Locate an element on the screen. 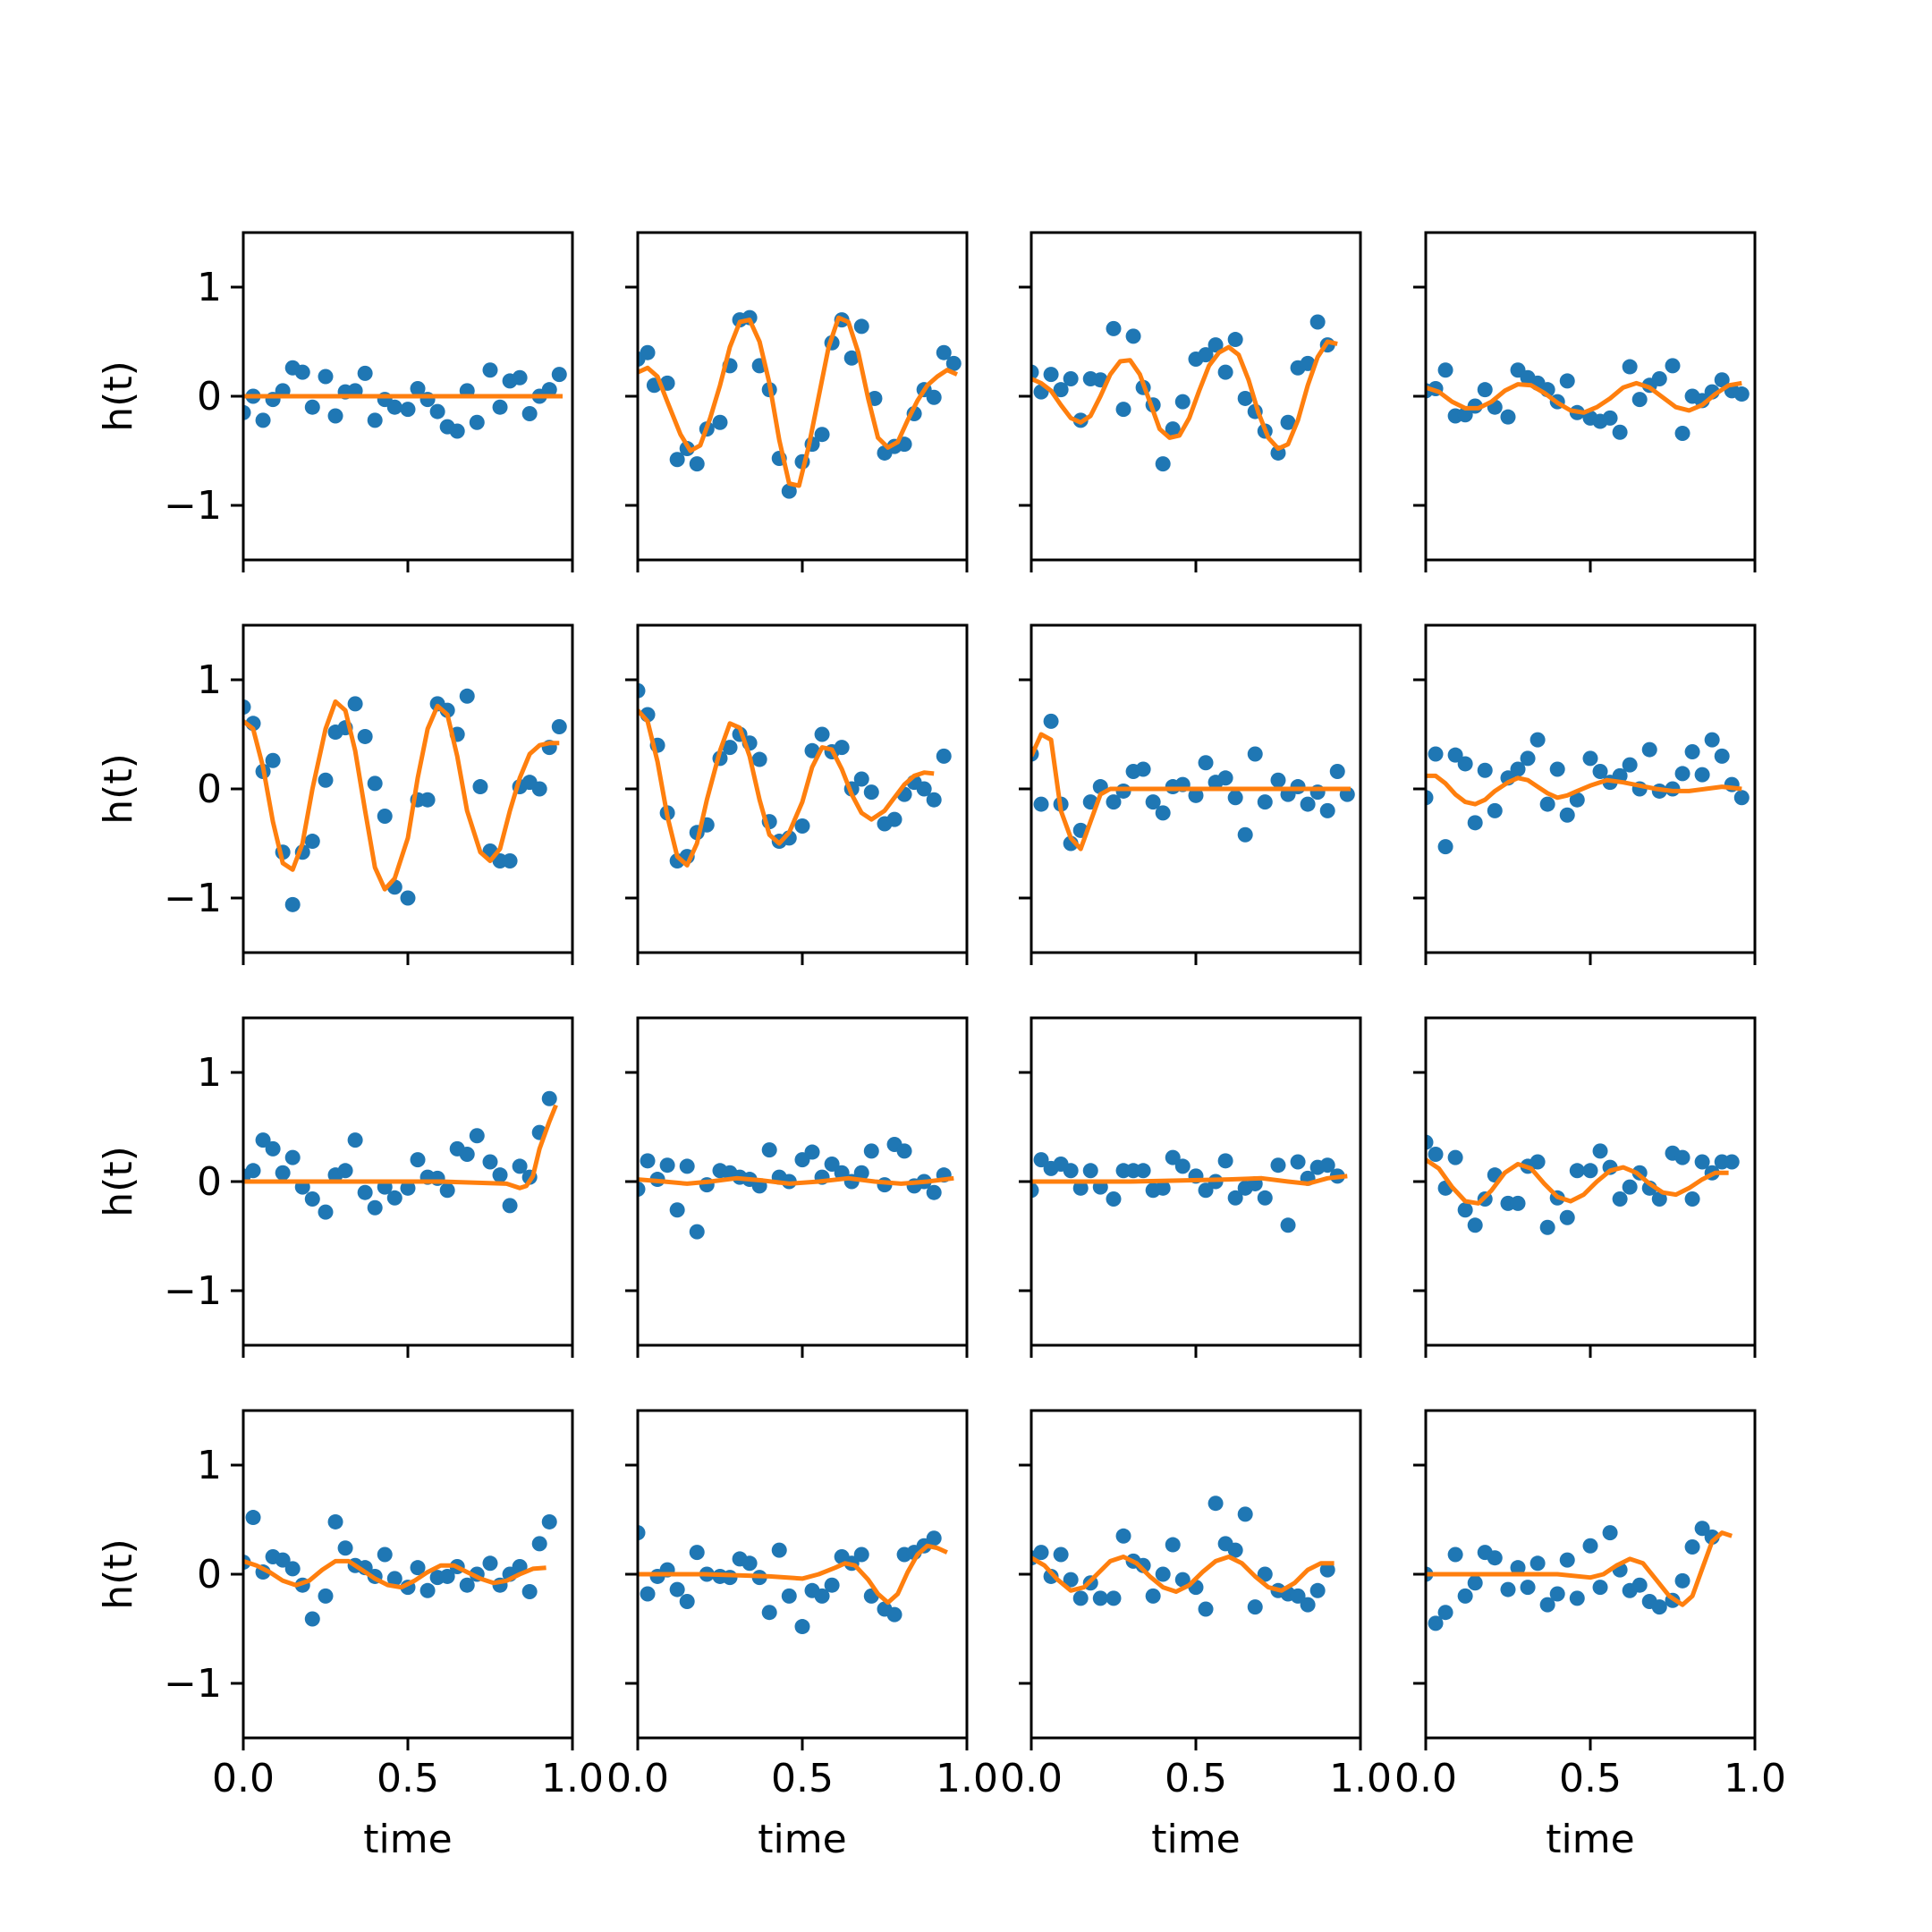 The image size is (1932, 1932). subplot-2-1: −1 0 1 h(t) is located at coordinates (335, 794).